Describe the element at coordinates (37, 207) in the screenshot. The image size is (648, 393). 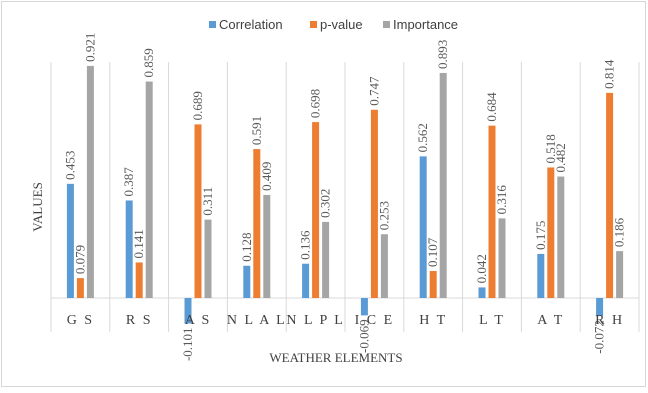
I see `y-axis-title: VALUES` at that location.